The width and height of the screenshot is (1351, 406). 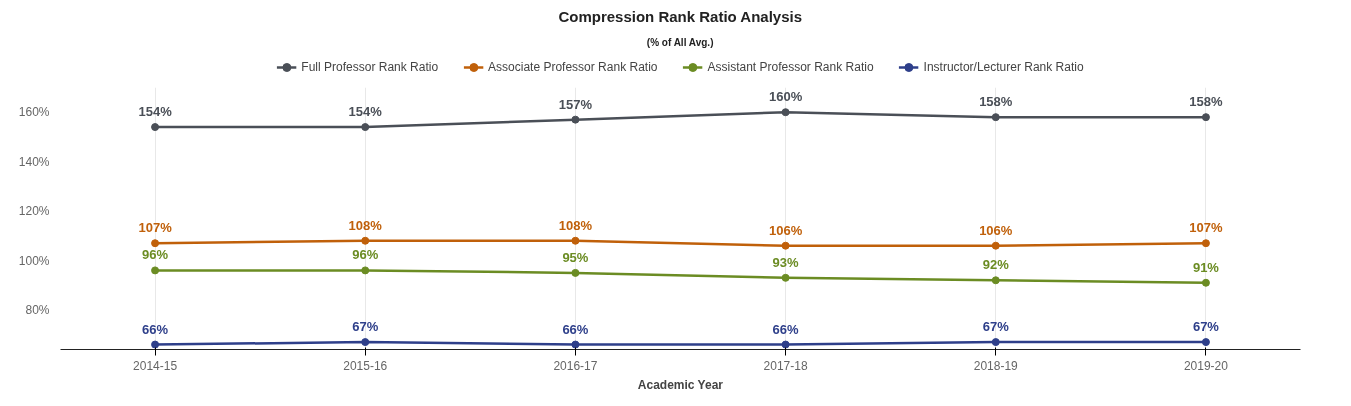 What do you see at coordinates (365, 365) in the screenshot?
I see `x-tick-label: 2015-16` at bounding box center [365, 365].